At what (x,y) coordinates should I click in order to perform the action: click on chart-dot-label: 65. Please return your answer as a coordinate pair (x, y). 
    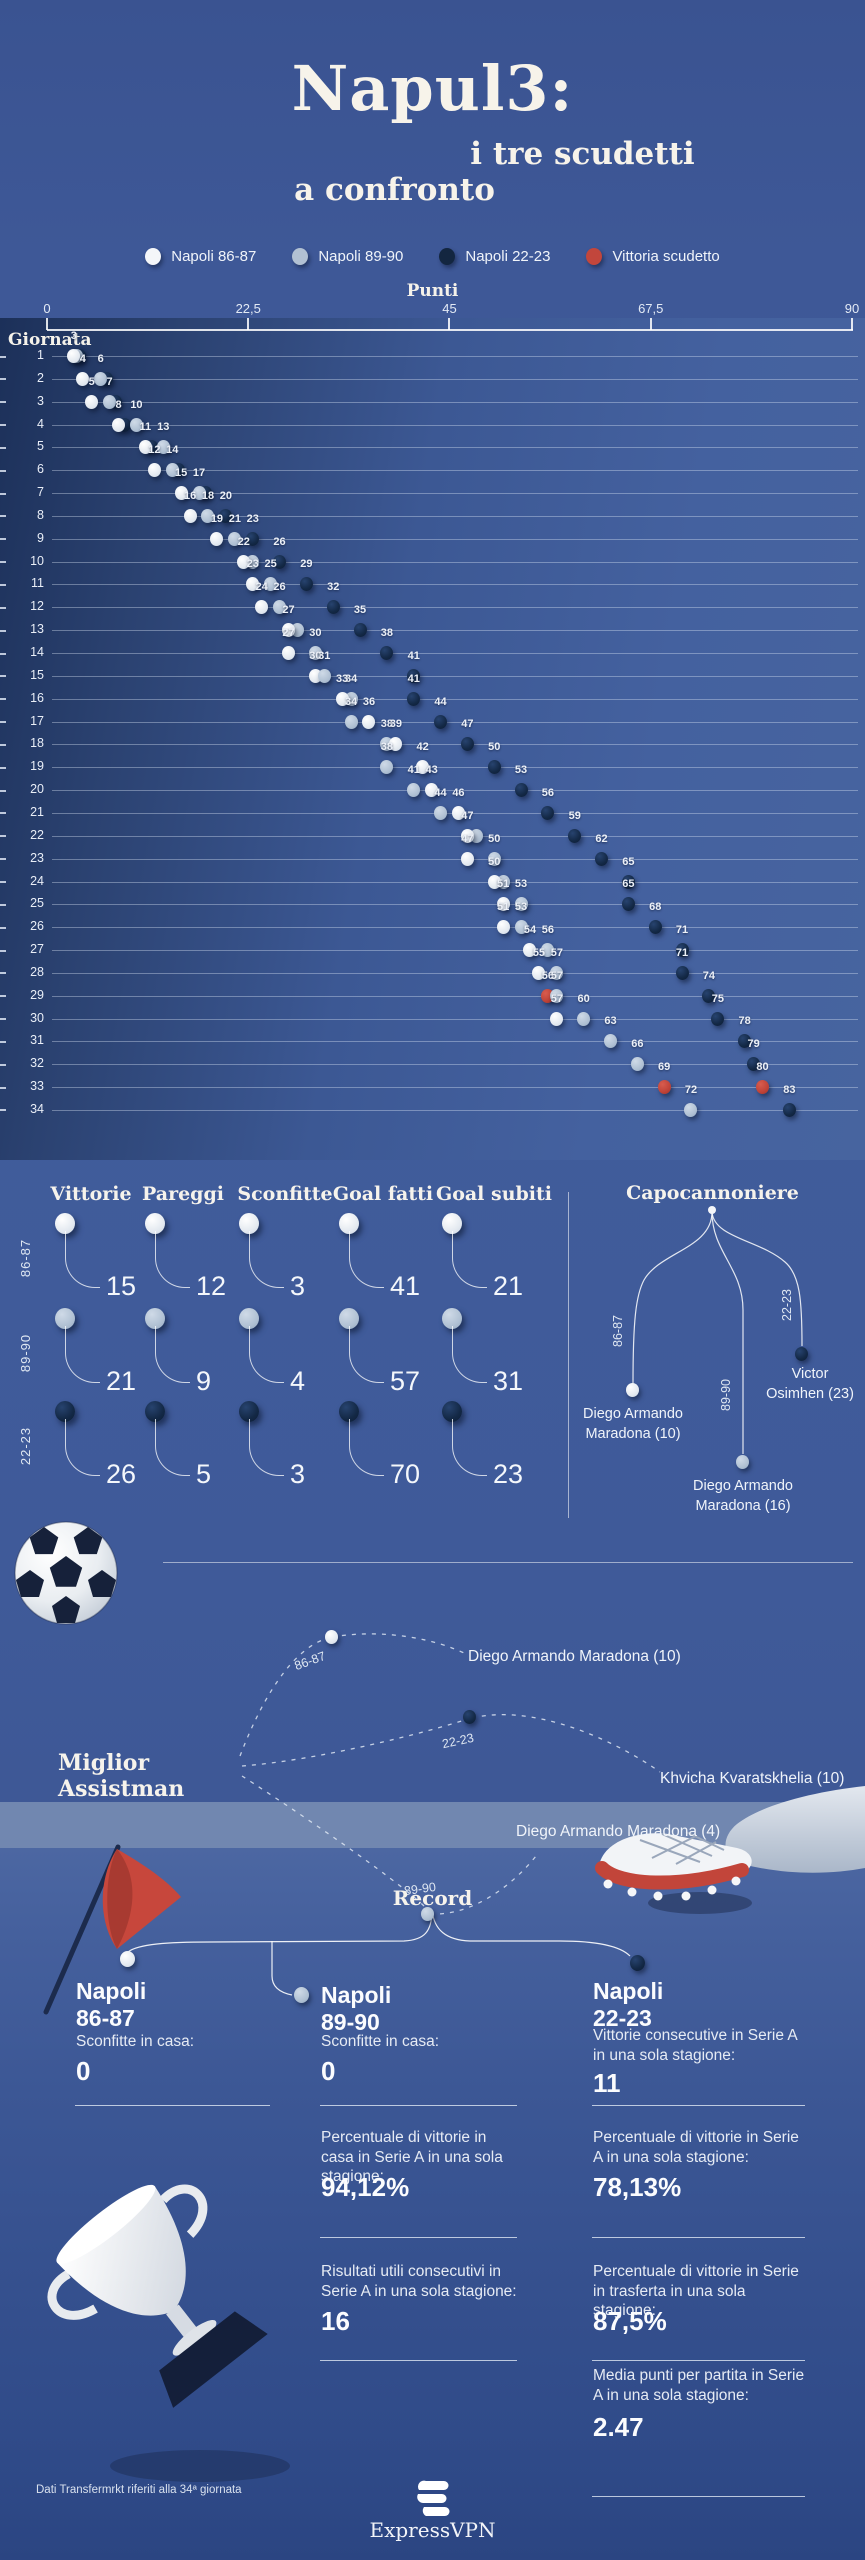
    Looking at the image, I should click on (628, 861).